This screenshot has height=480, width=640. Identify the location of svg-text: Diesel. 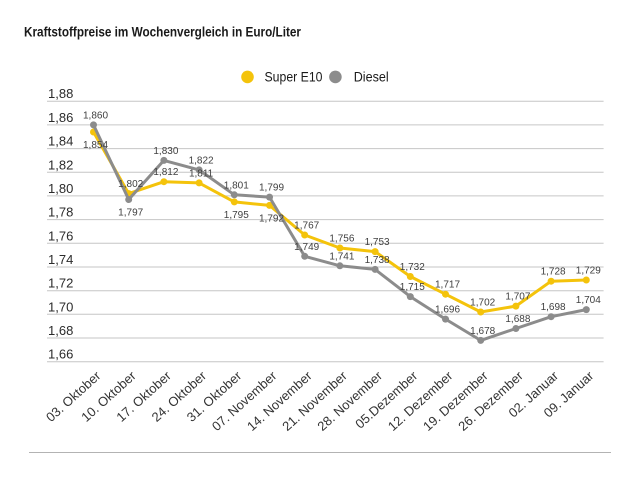
(371, 77).